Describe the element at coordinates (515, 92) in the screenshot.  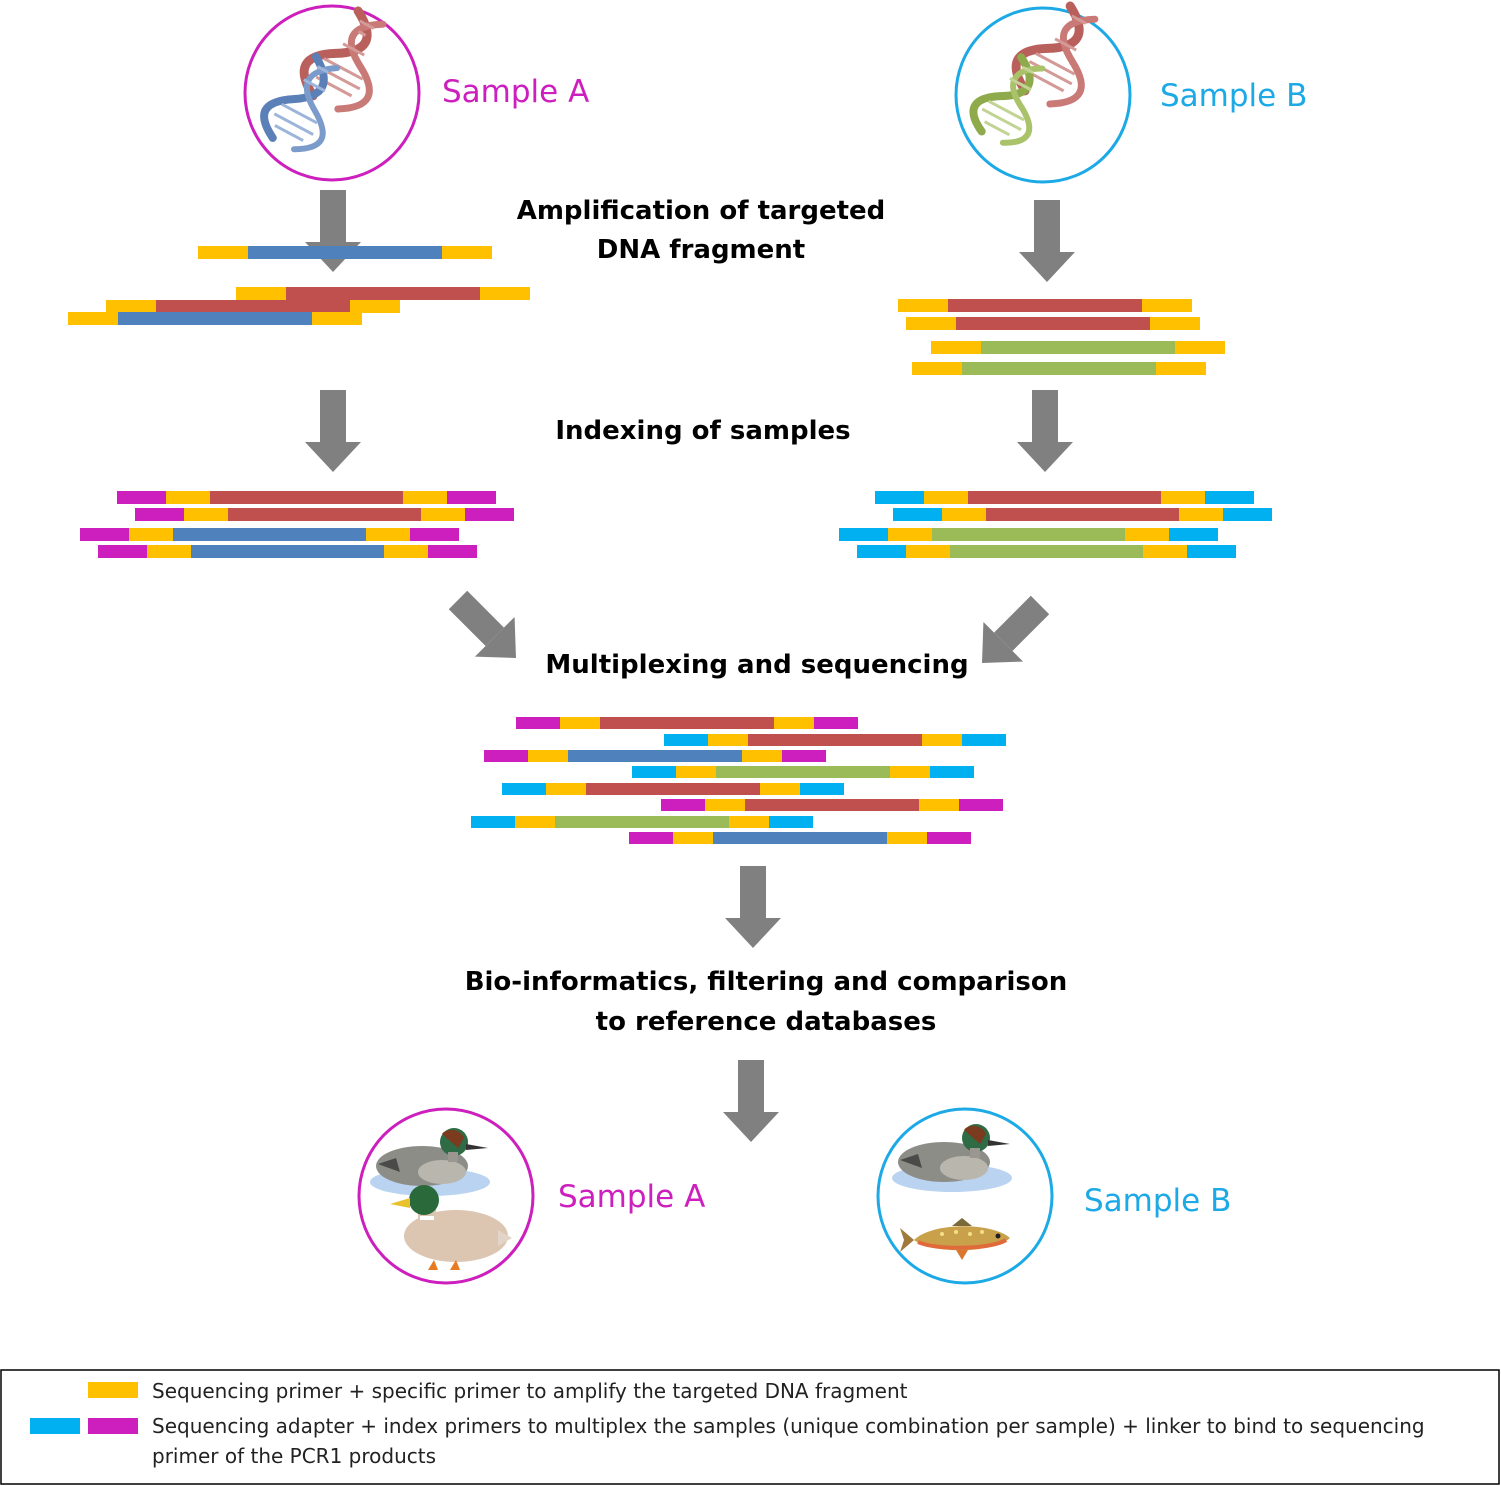
I see `sample-a-top-label: Sample A` at that location.